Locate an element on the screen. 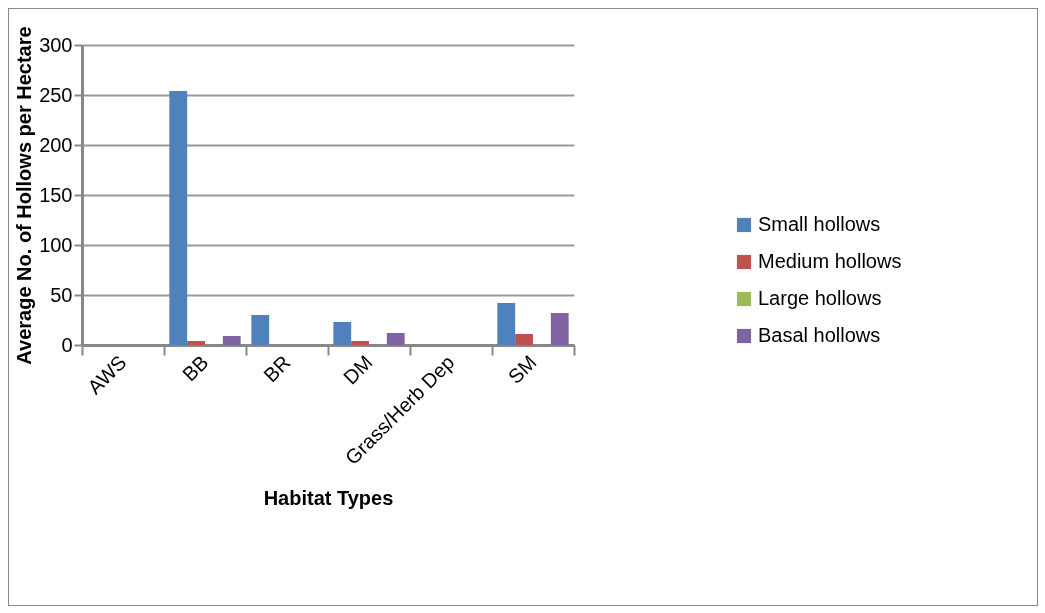  y-tick-label: 0 is located at coordinates (67, 344).